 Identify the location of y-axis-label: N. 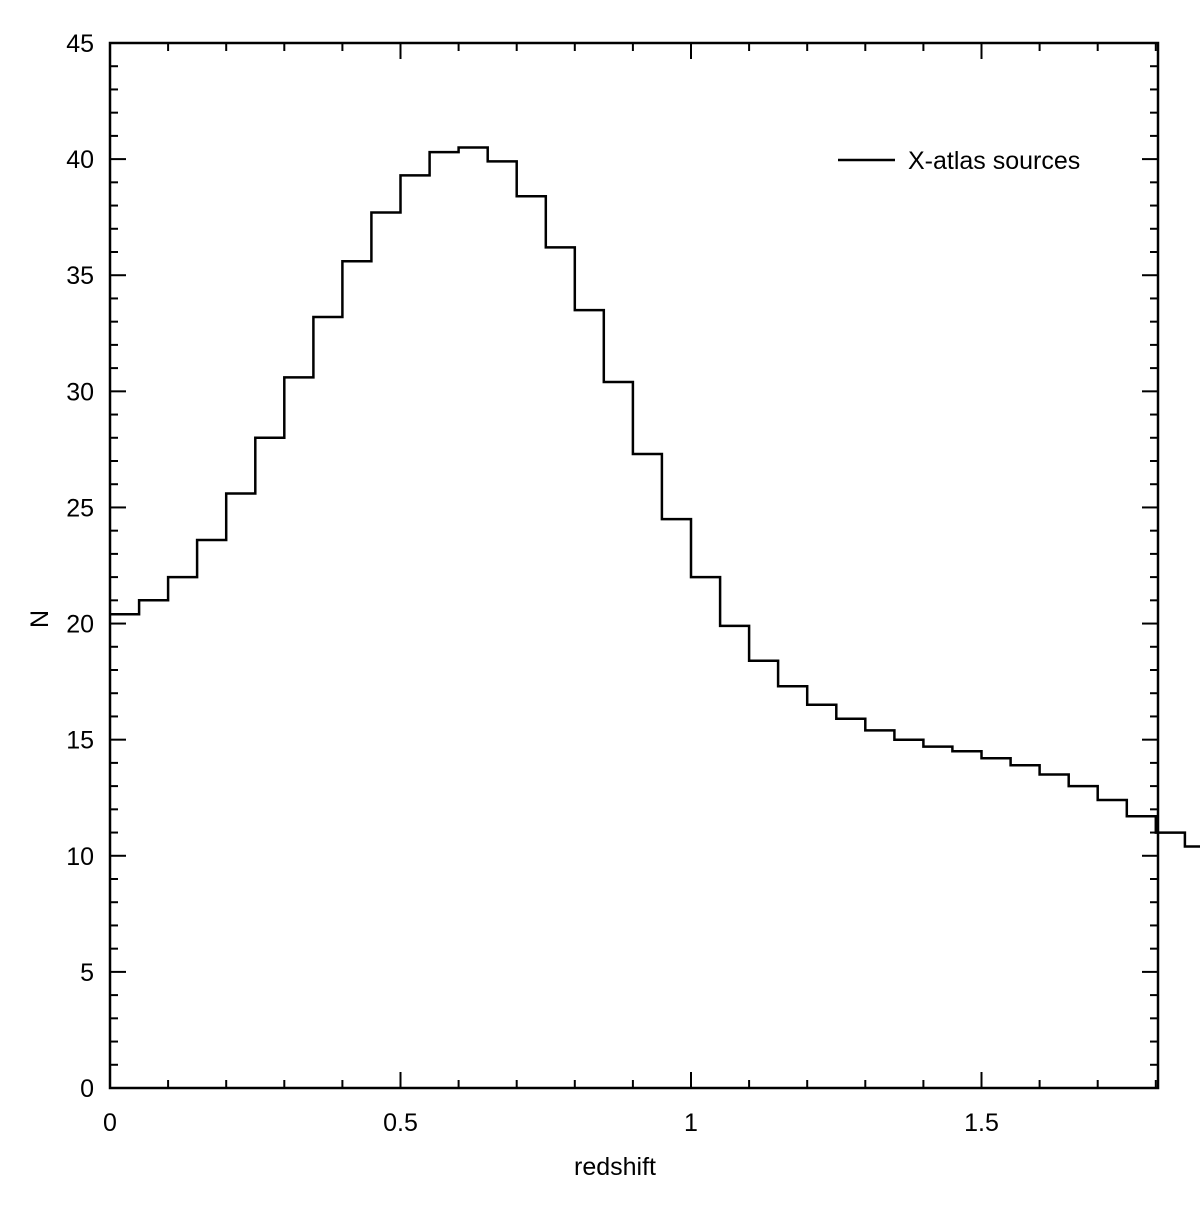
(40, 619).